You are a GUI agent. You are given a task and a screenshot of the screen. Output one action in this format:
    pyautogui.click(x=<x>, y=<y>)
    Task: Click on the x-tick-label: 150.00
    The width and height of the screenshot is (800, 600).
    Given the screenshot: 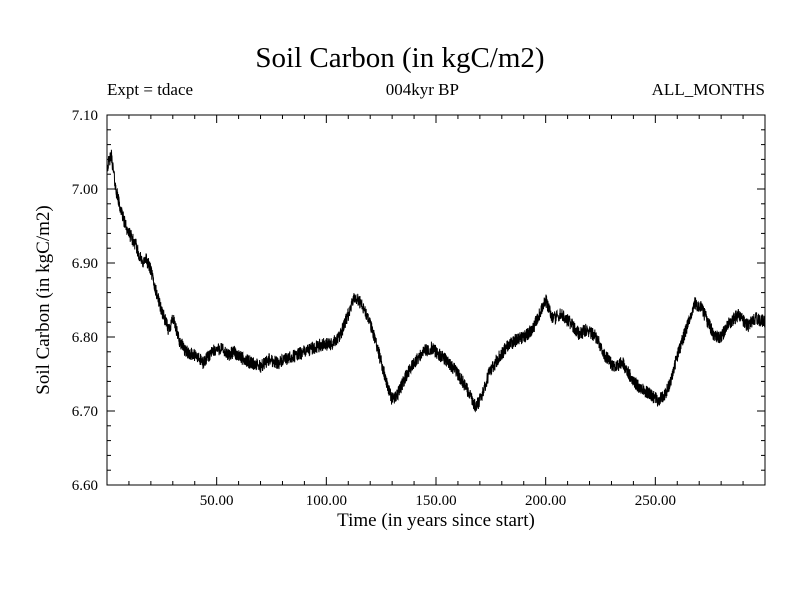 What is the action you would take?
    pyautogui.click(x=435, y=501)
    